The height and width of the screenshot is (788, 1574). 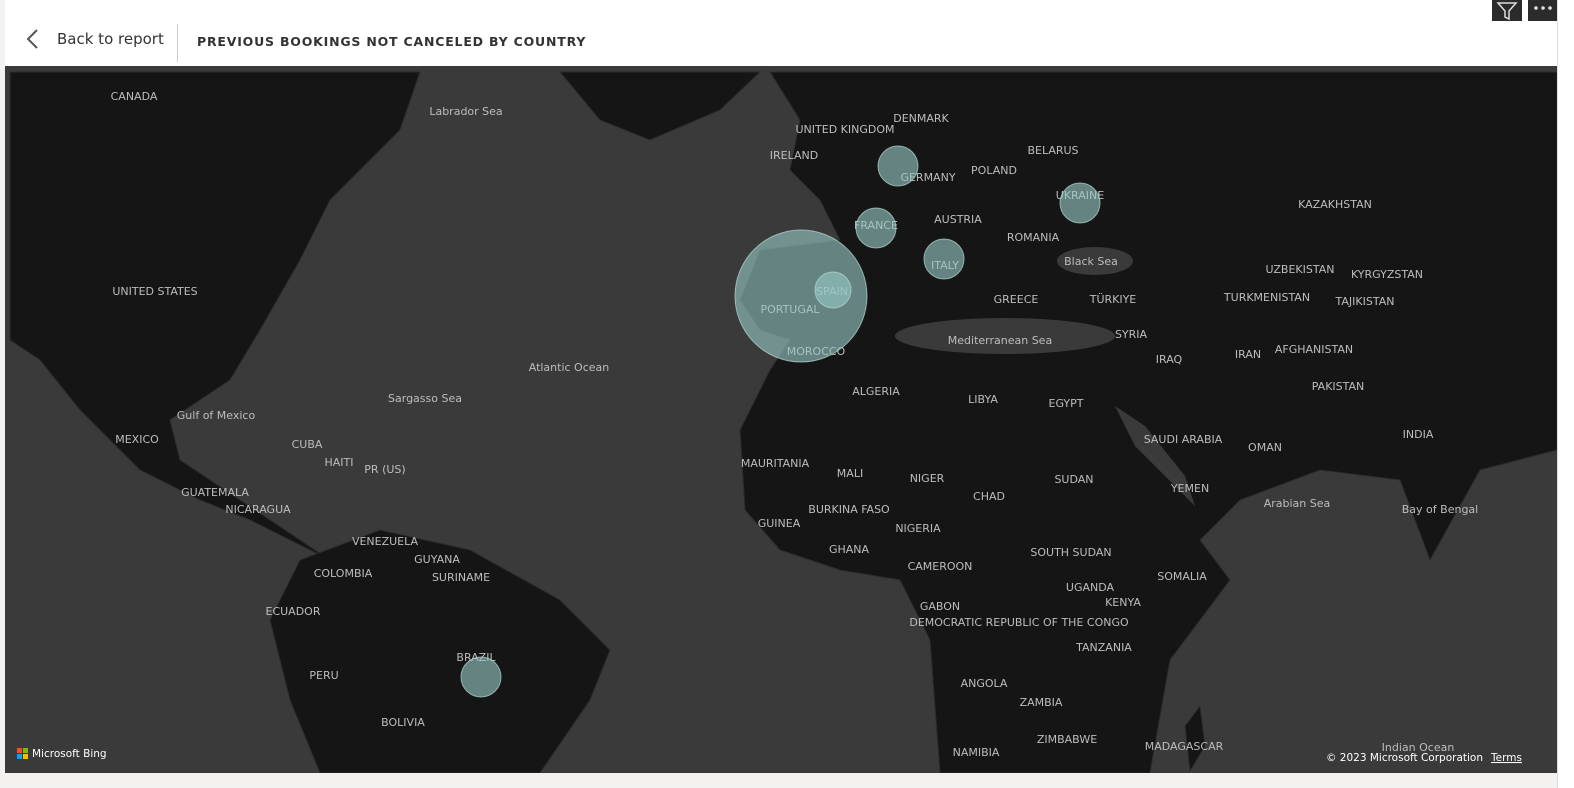 What do you see at coordinates (1016, 299) in the screenshot?
I see `map-label: GREECE` at bounding box center [1016, 299].